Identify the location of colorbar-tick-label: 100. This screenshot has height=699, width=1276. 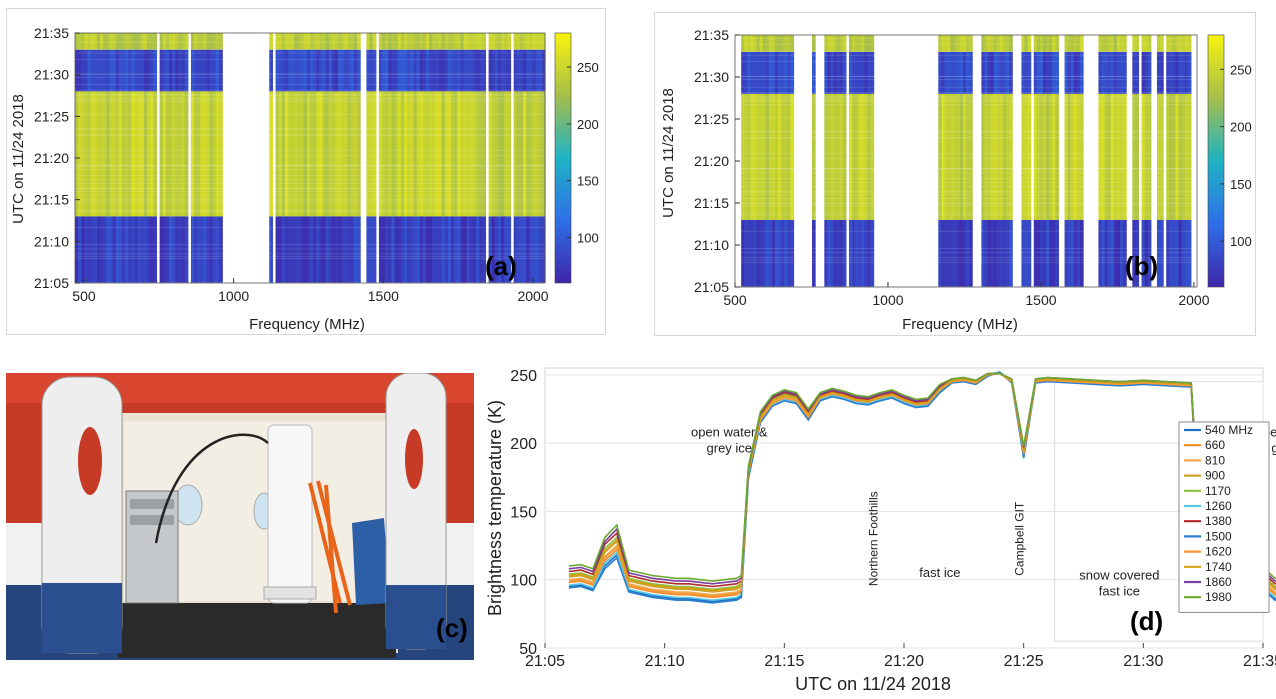
(1241, 241).